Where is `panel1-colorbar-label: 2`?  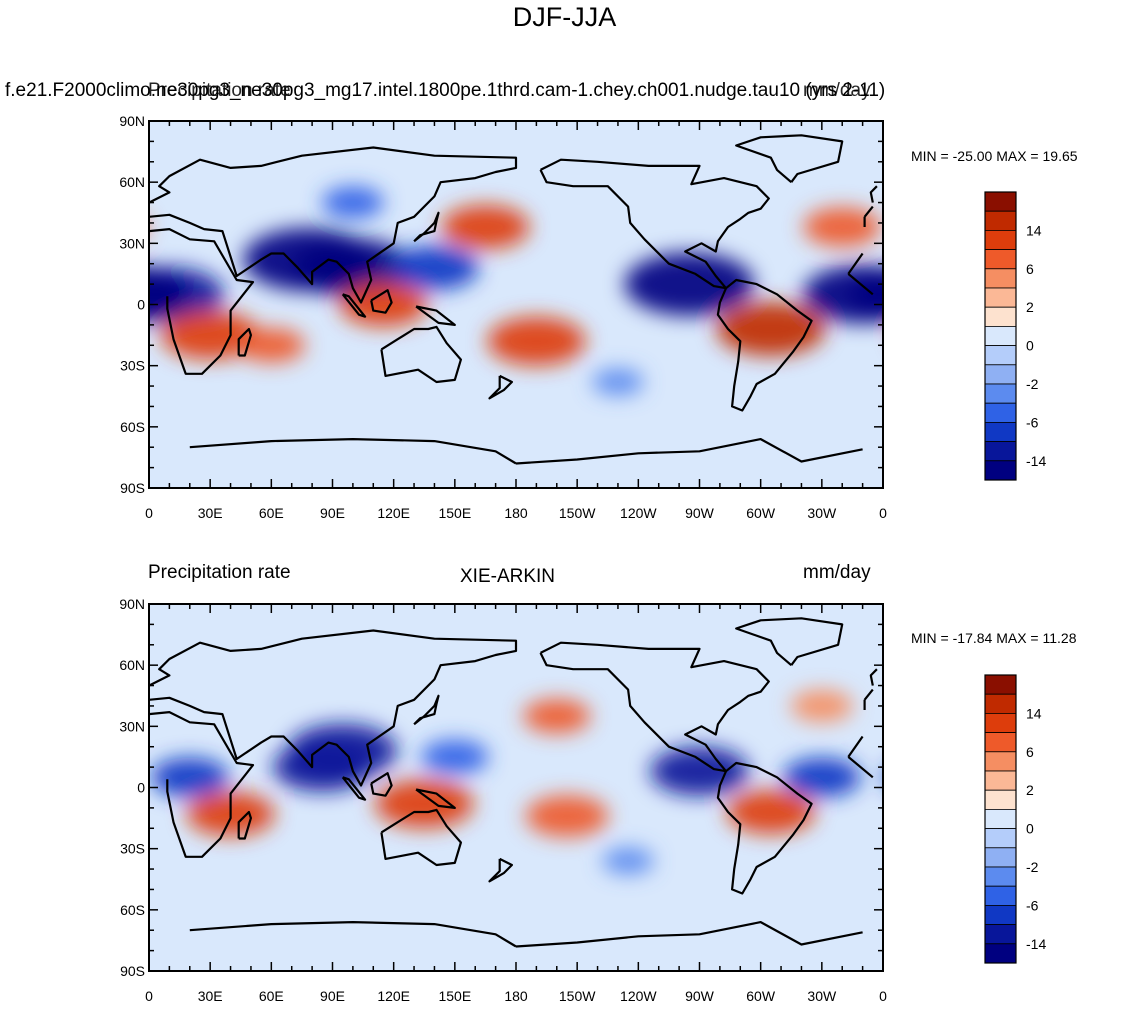
panel1-colorbar-label: 2 is located at coordinates (1030, 307).